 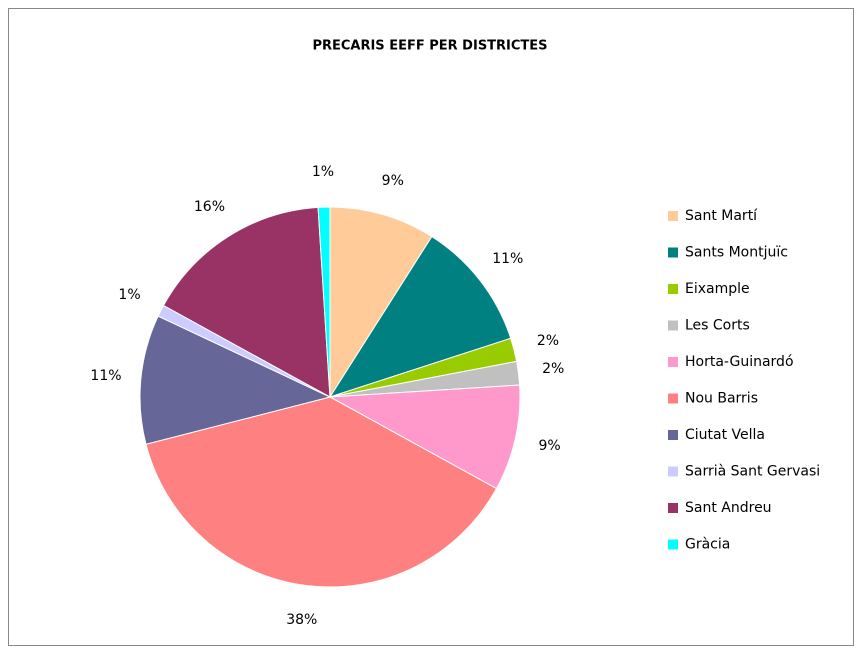 What do you see at coordinates (739, 362) in the screenshot?
I see `legend-label: Horta-Guinardó` at bounding box center [739, 362].